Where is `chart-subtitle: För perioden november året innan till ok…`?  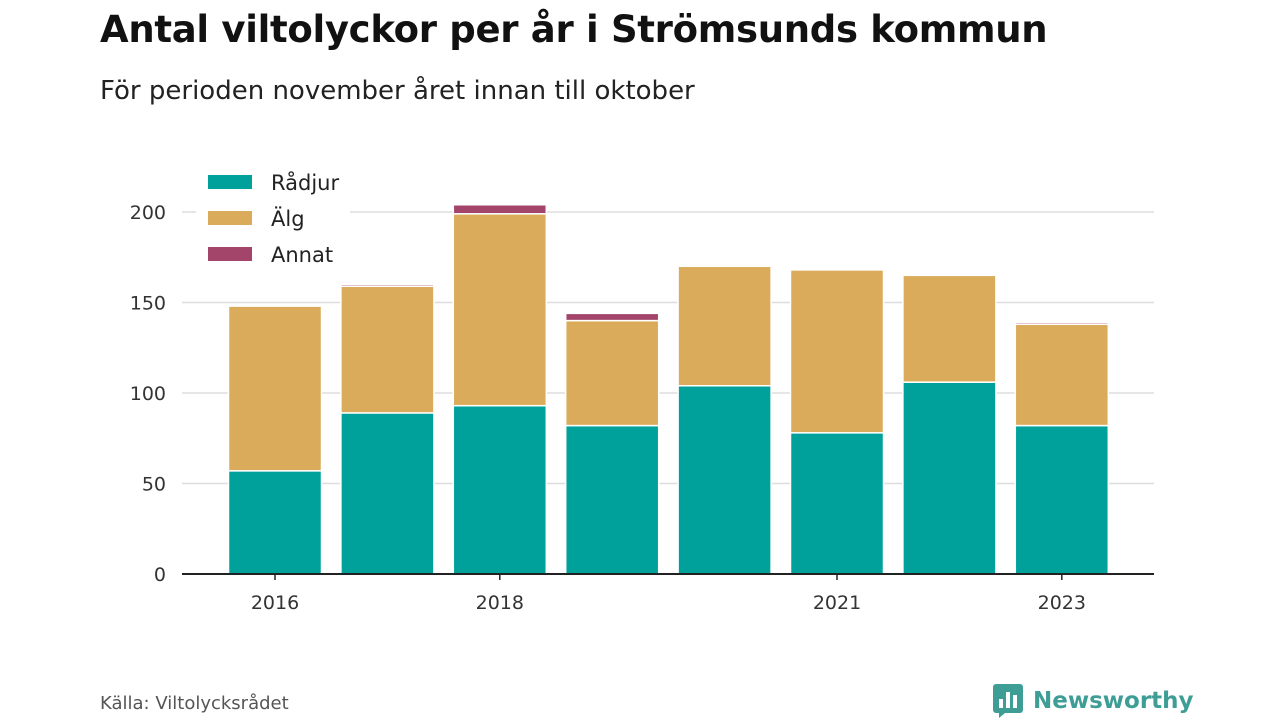 chart-subtitle: För perioden november året innan till ok… is located at coordinates (397, 91).